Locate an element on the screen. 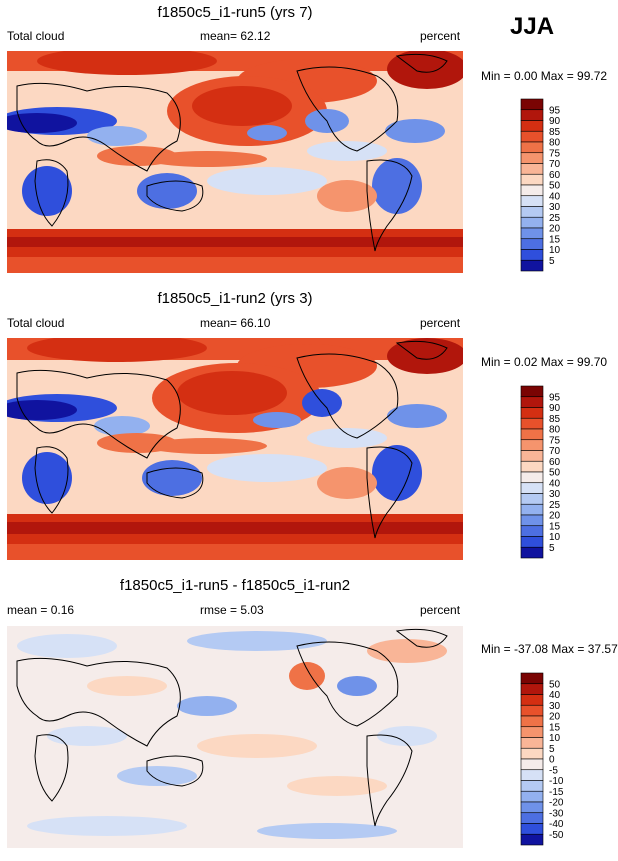 This screenshot has height=861, width=618. panel3-colorbar: 50 40 30 20 15 10 5 0 -5 -10 -15 -20 -30 -40 -50 is located at coordinates (542, 759).